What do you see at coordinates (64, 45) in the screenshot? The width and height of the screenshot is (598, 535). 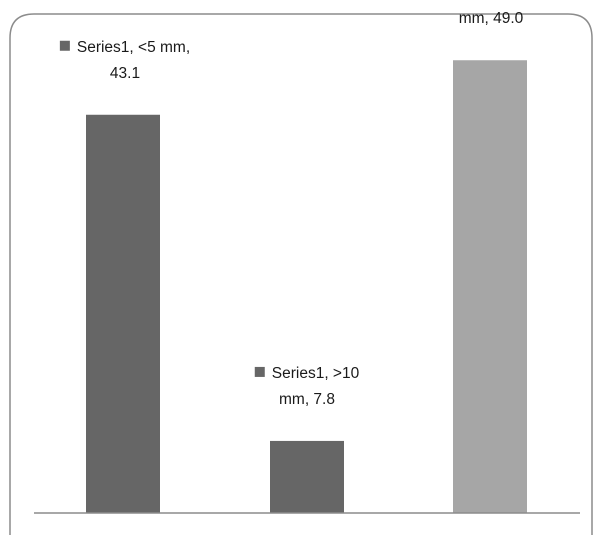 I see `data-label-0-key` at bounding box center [64, 45].